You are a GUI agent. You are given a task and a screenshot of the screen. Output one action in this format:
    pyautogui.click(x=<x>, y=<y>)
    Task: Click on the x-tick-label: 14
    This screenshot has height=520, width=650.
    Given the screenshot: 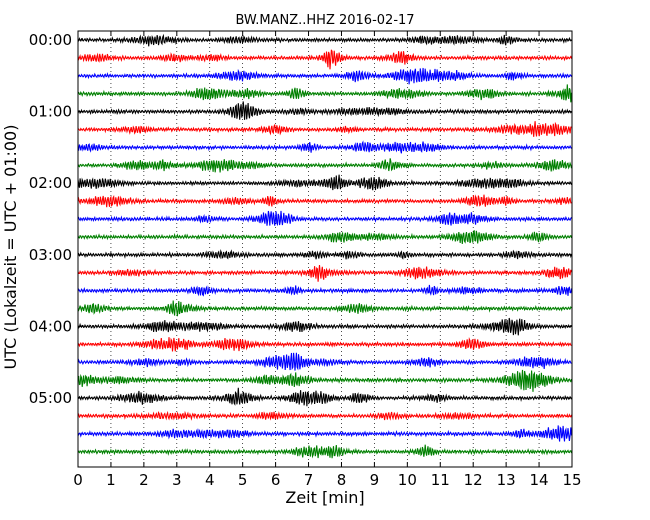 What is the action you would take?
    pyautogui.click(x=539, y=480)
    